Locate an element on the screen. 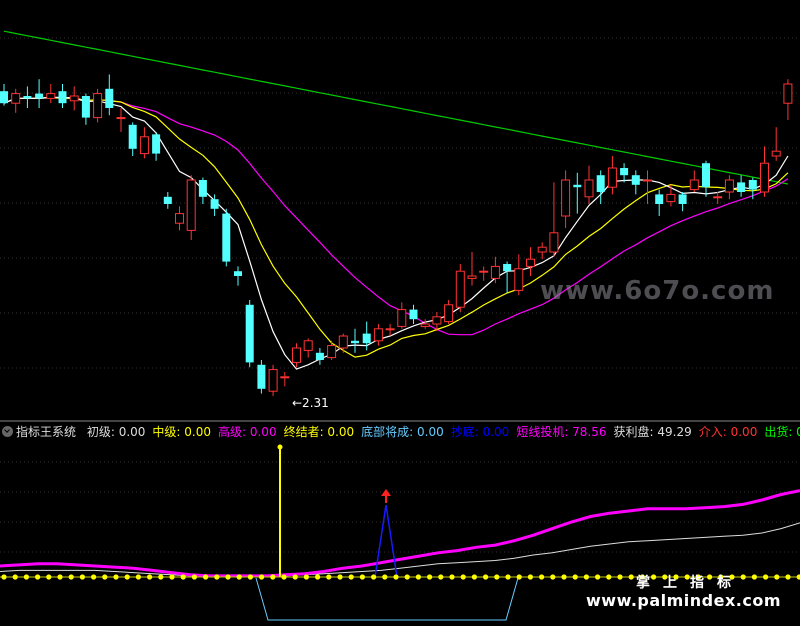 This screenshot has height=626, width=800. indicator-name: 指标王系统 is located at coordinates (46, 432).